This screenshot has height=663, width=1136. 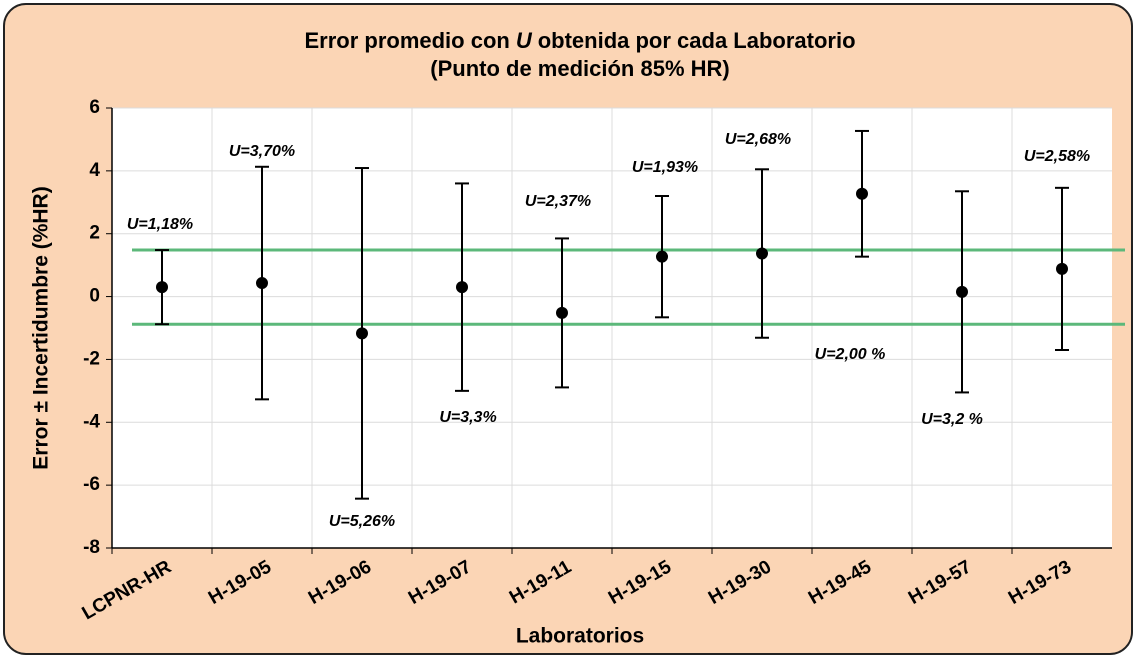 I want to click on y-tick-label: 2, so click(x=94, y=233).